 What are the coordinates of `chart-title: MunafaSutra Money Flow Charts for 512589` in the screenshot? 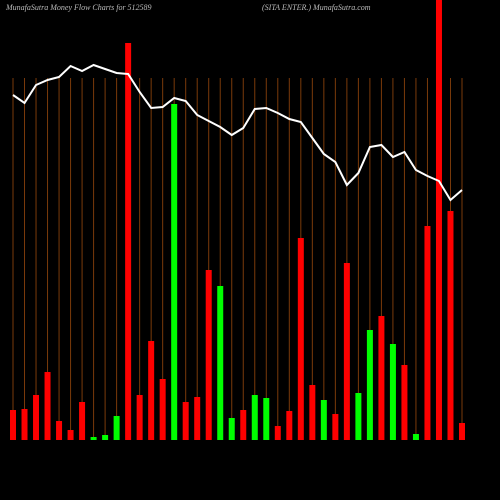 It's located at (78, 7).